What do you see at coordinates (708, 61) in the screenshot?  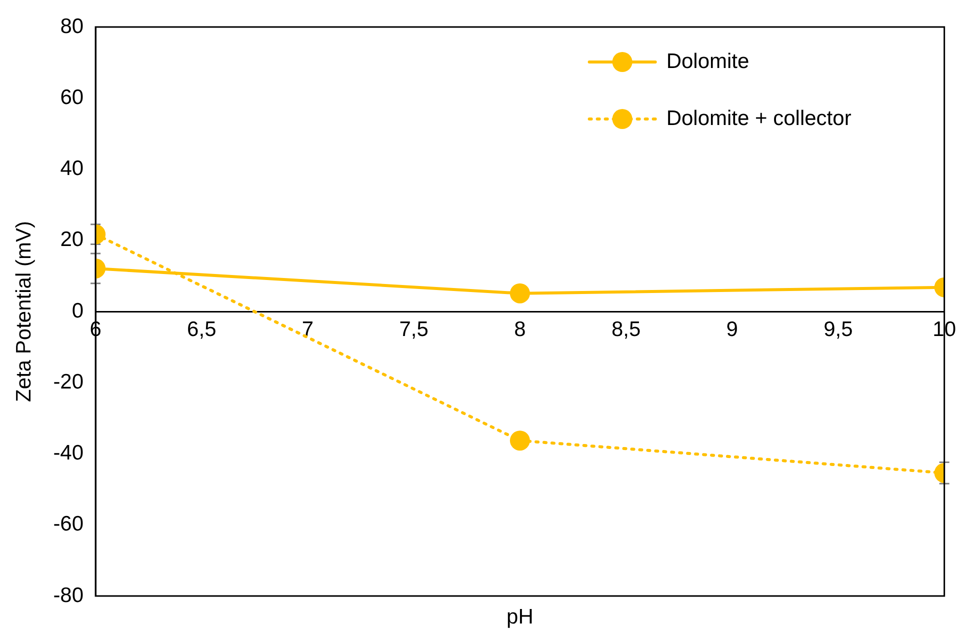 I see `legend-label: Dolomite` at bounding box center [708, 61].